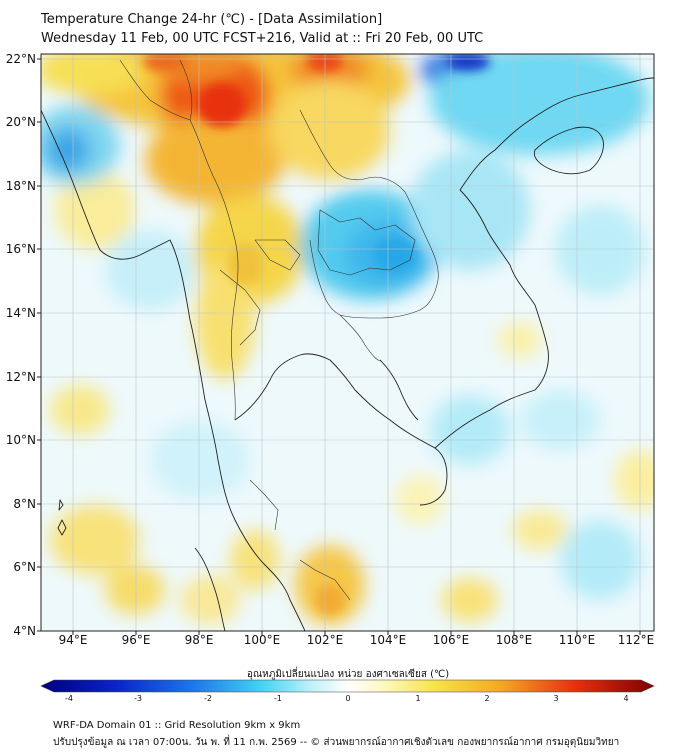 This screenshot has height=756, width=676. What do you see at coordinates (262, 640) in the screenshot?
I see `lon-label: 100°E` at bounding box center [262, 640].